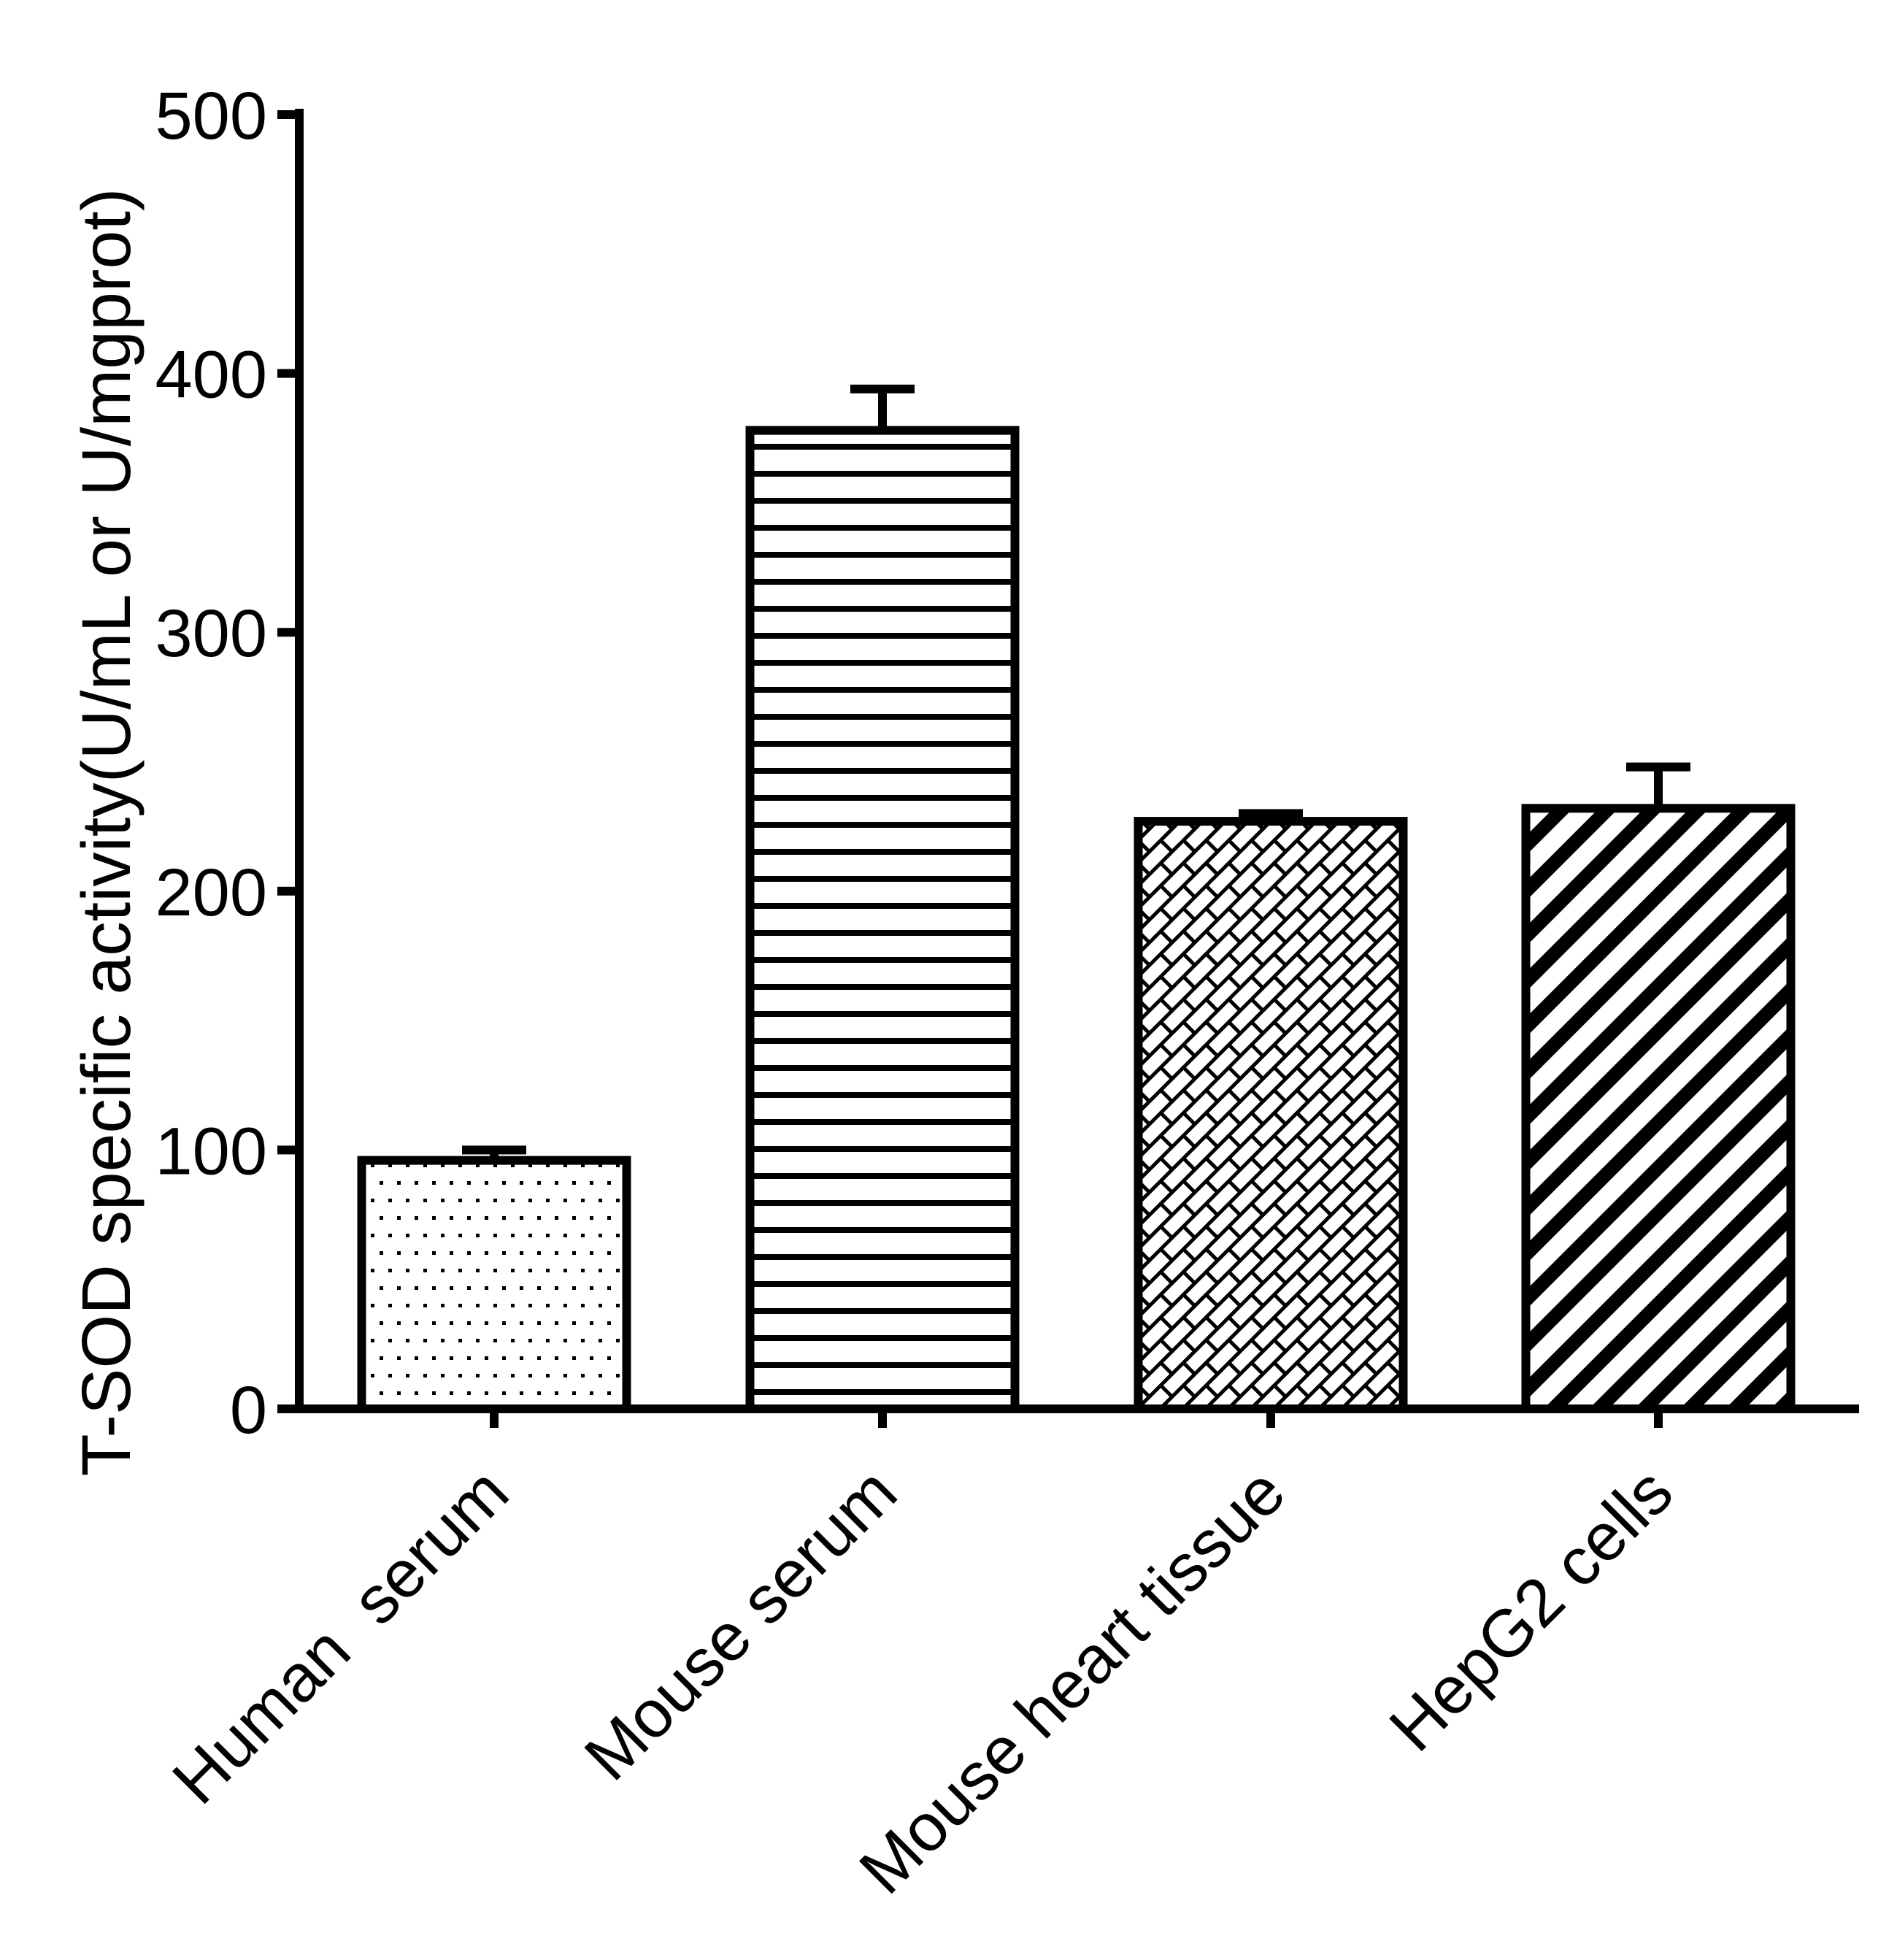 The image size is (1897, 1960). What do you see at coordinates (1658, 1108) in the screenshot?
I see `bar-hepg2-cells` at bounding box center [1658, 1108].